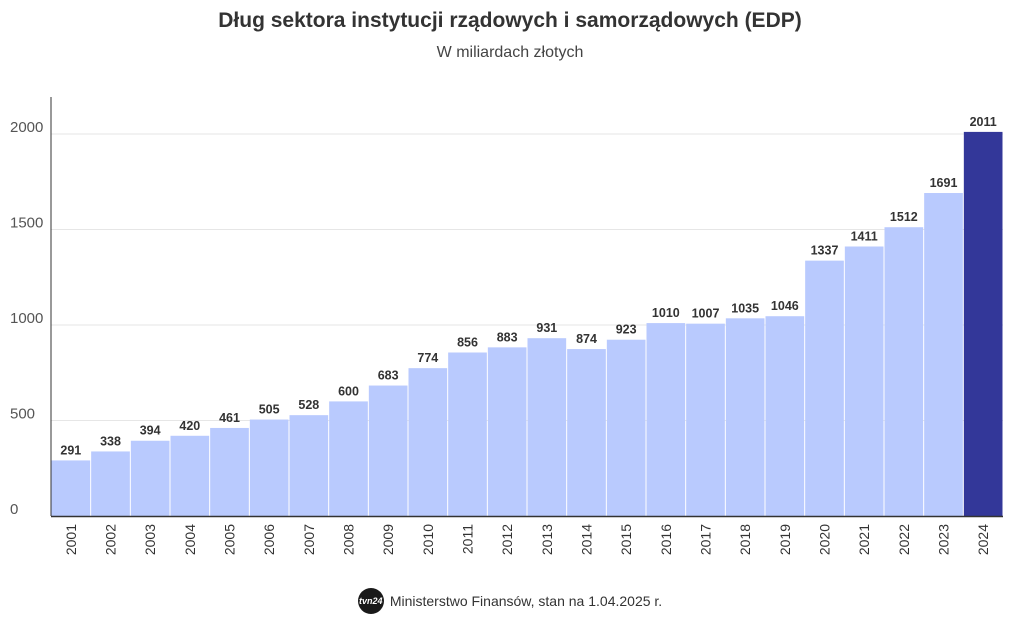 This screenshot has height=626, width=1020. What do you see at coordinates (70, 450) in the screenshot?
I see `data-label: 291` at bounding box center [70, 450].